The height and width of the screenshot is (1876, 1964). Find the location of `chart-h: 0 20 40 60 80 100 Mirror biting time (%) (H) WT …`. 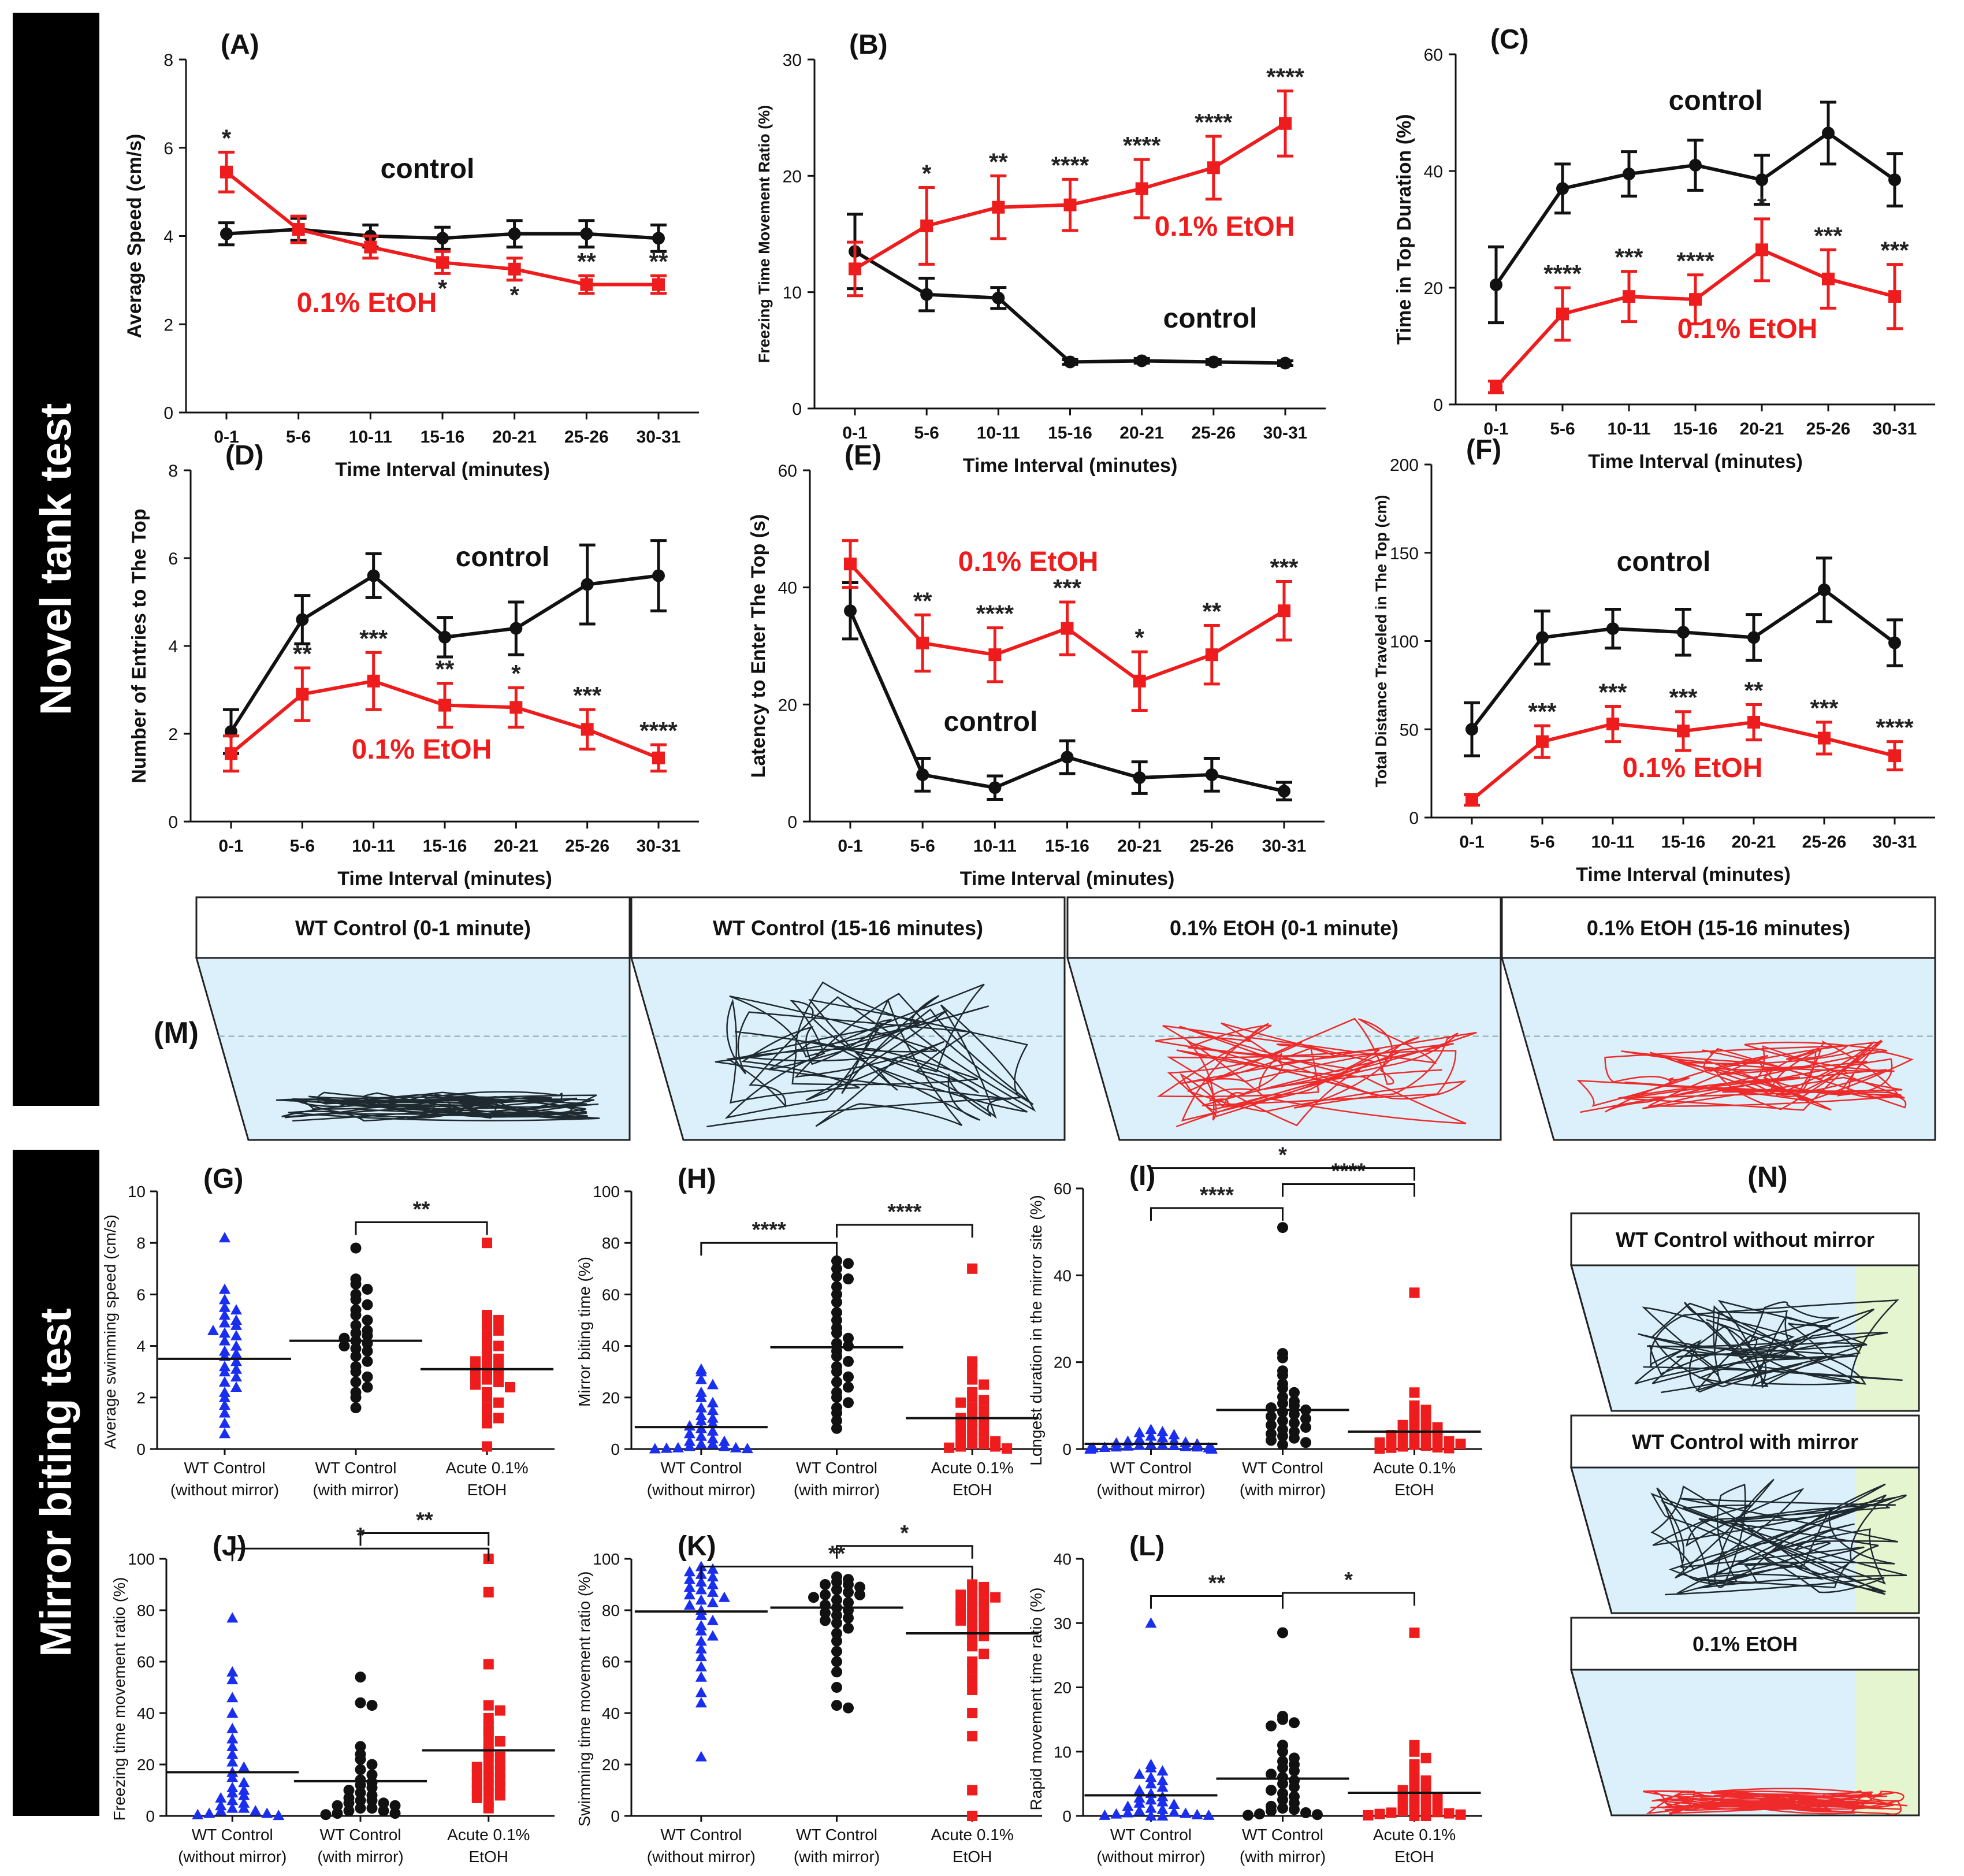

chart-h: 0 20 40 60 80 100 Mirror biting time (%) (H) WT … is located at coordinates (808, 1331).